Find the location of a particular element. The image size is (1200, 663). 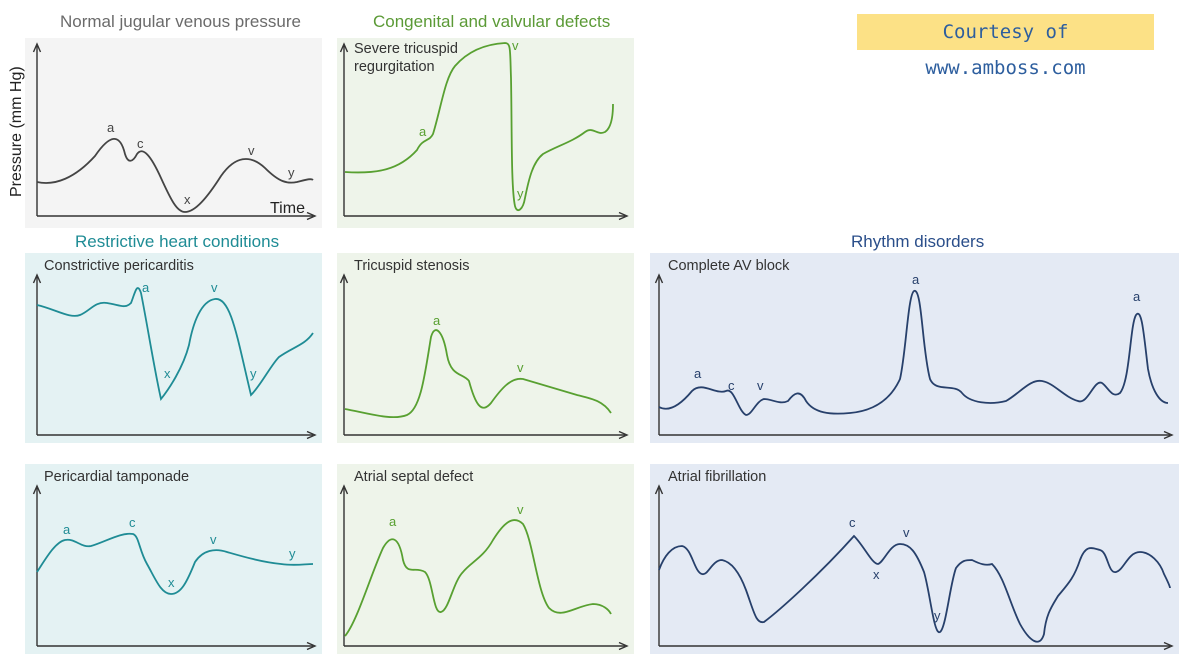

panel-constrictive-pericarditis: a x v y Constrictive pericarditis is located at coordinates (173, 348).